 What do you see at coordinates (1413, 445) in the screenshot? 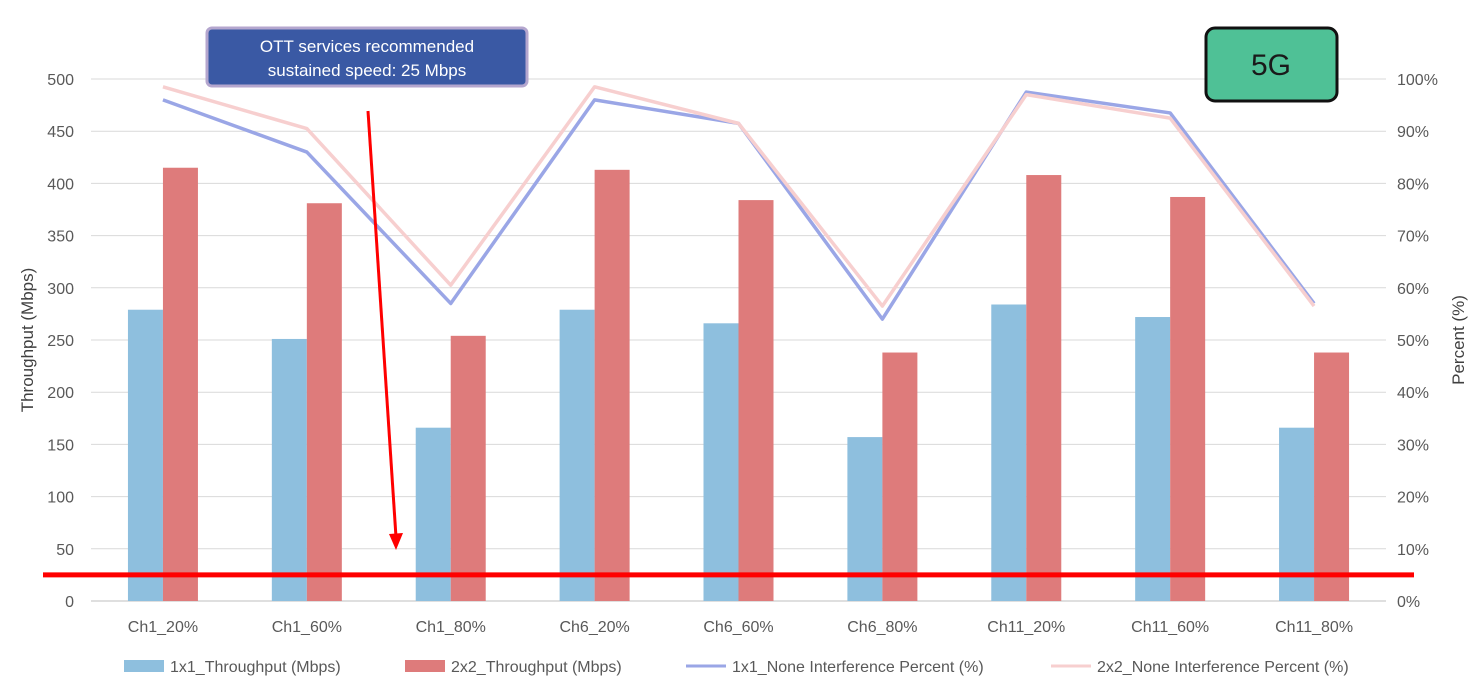
I see `y2-tick-label: 30%` at bounding box center [1413, 445].